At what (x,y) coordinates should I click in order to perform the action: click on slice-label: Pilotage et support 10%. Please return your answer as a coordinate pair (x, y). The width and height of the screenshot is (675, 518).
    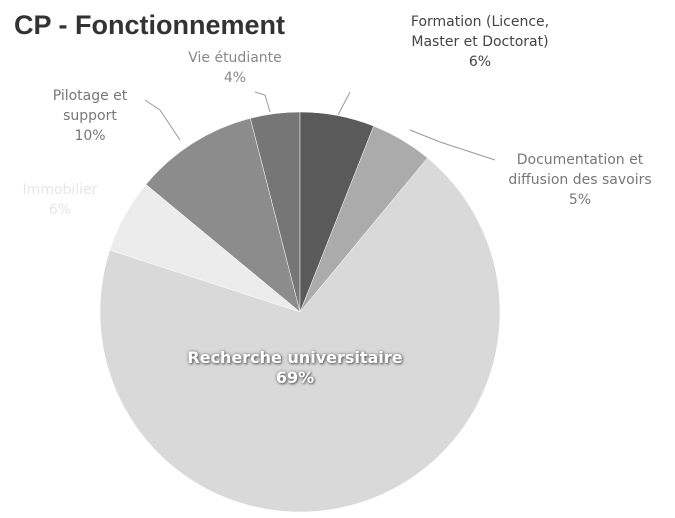
    Looking at the image, I should click on (90, 116).